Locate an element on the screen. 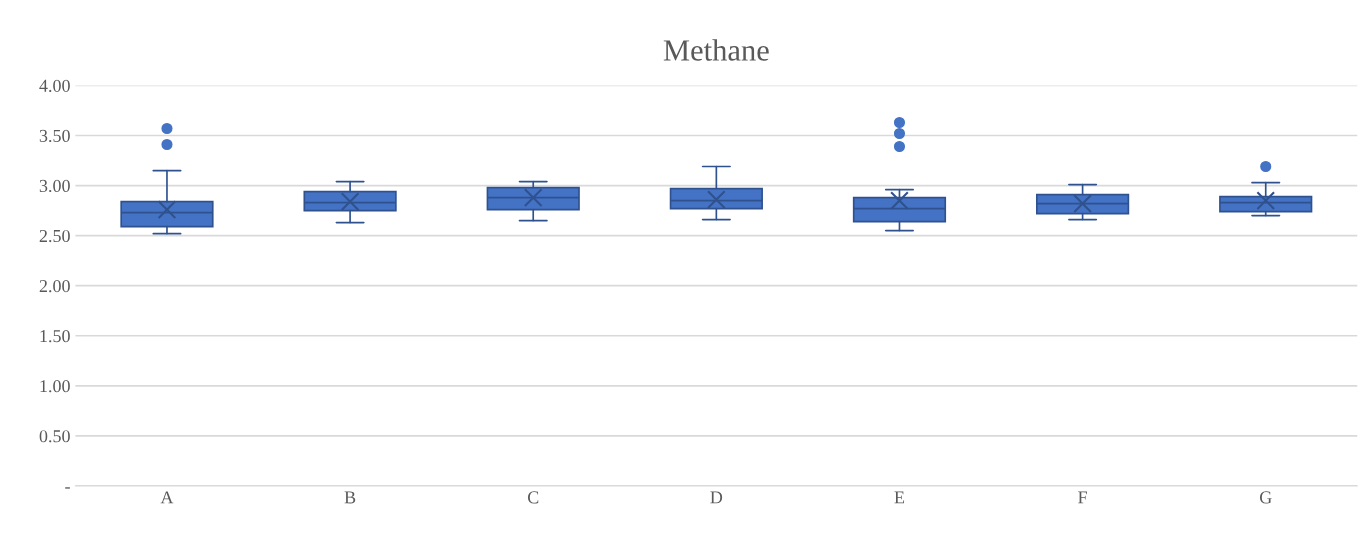 This screenshot has height=534, width=1371. x-tick-label: C is located at coordinates (533, 497).